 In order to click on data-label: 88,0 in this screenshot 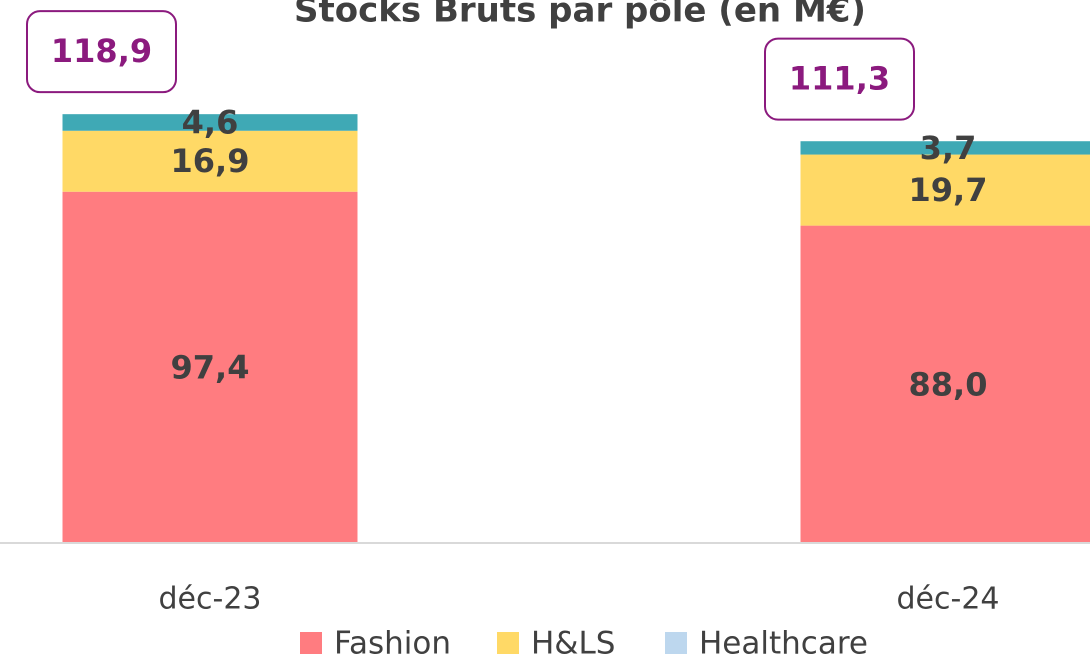, I will do `click(948, 384)`.